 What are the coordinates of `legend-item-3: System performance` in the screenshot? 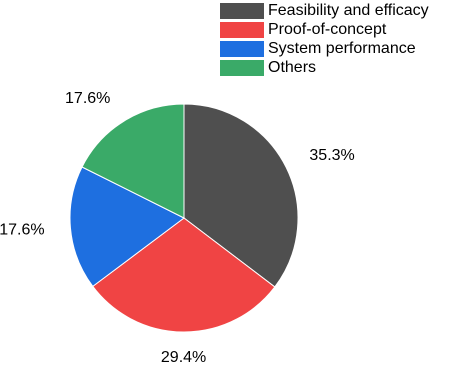 It's located at (318, 48).